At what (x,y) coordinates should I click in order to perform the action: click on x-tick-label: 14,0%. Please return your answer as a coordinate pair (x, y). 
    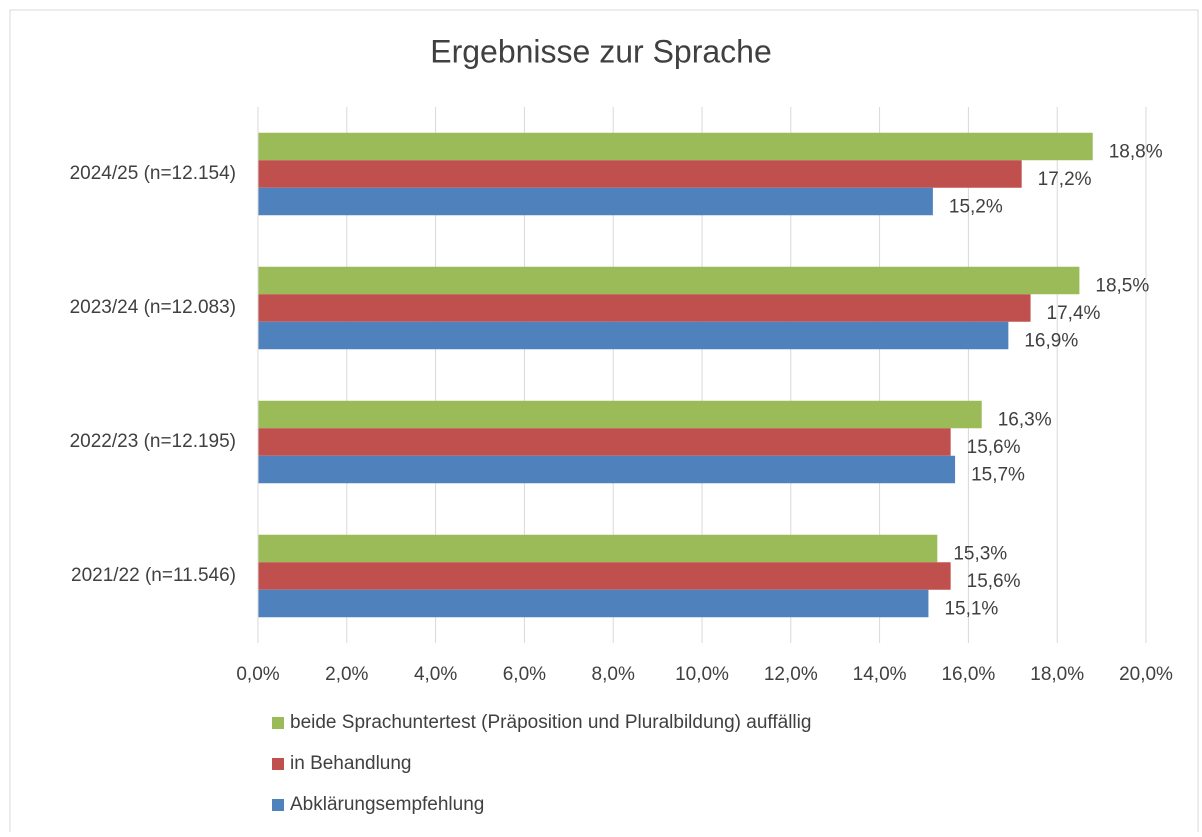
    Looking at the image, I should click on (880, 674).